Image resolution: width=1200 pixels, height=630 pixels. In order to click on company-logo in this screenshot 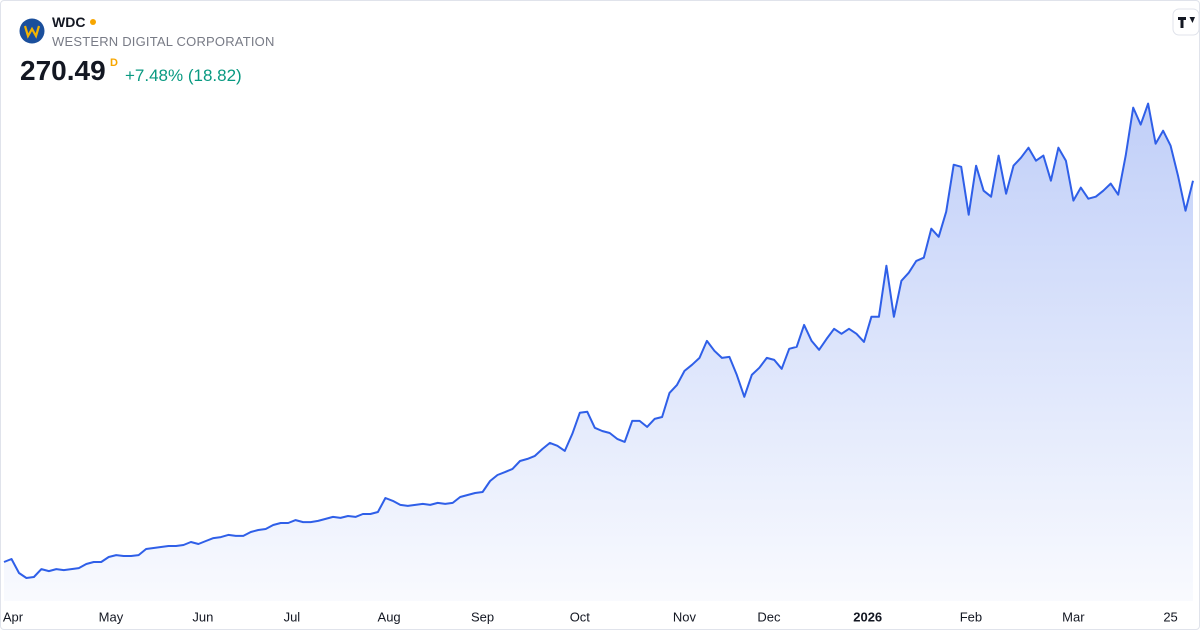, I will do `click(32, 31)`.